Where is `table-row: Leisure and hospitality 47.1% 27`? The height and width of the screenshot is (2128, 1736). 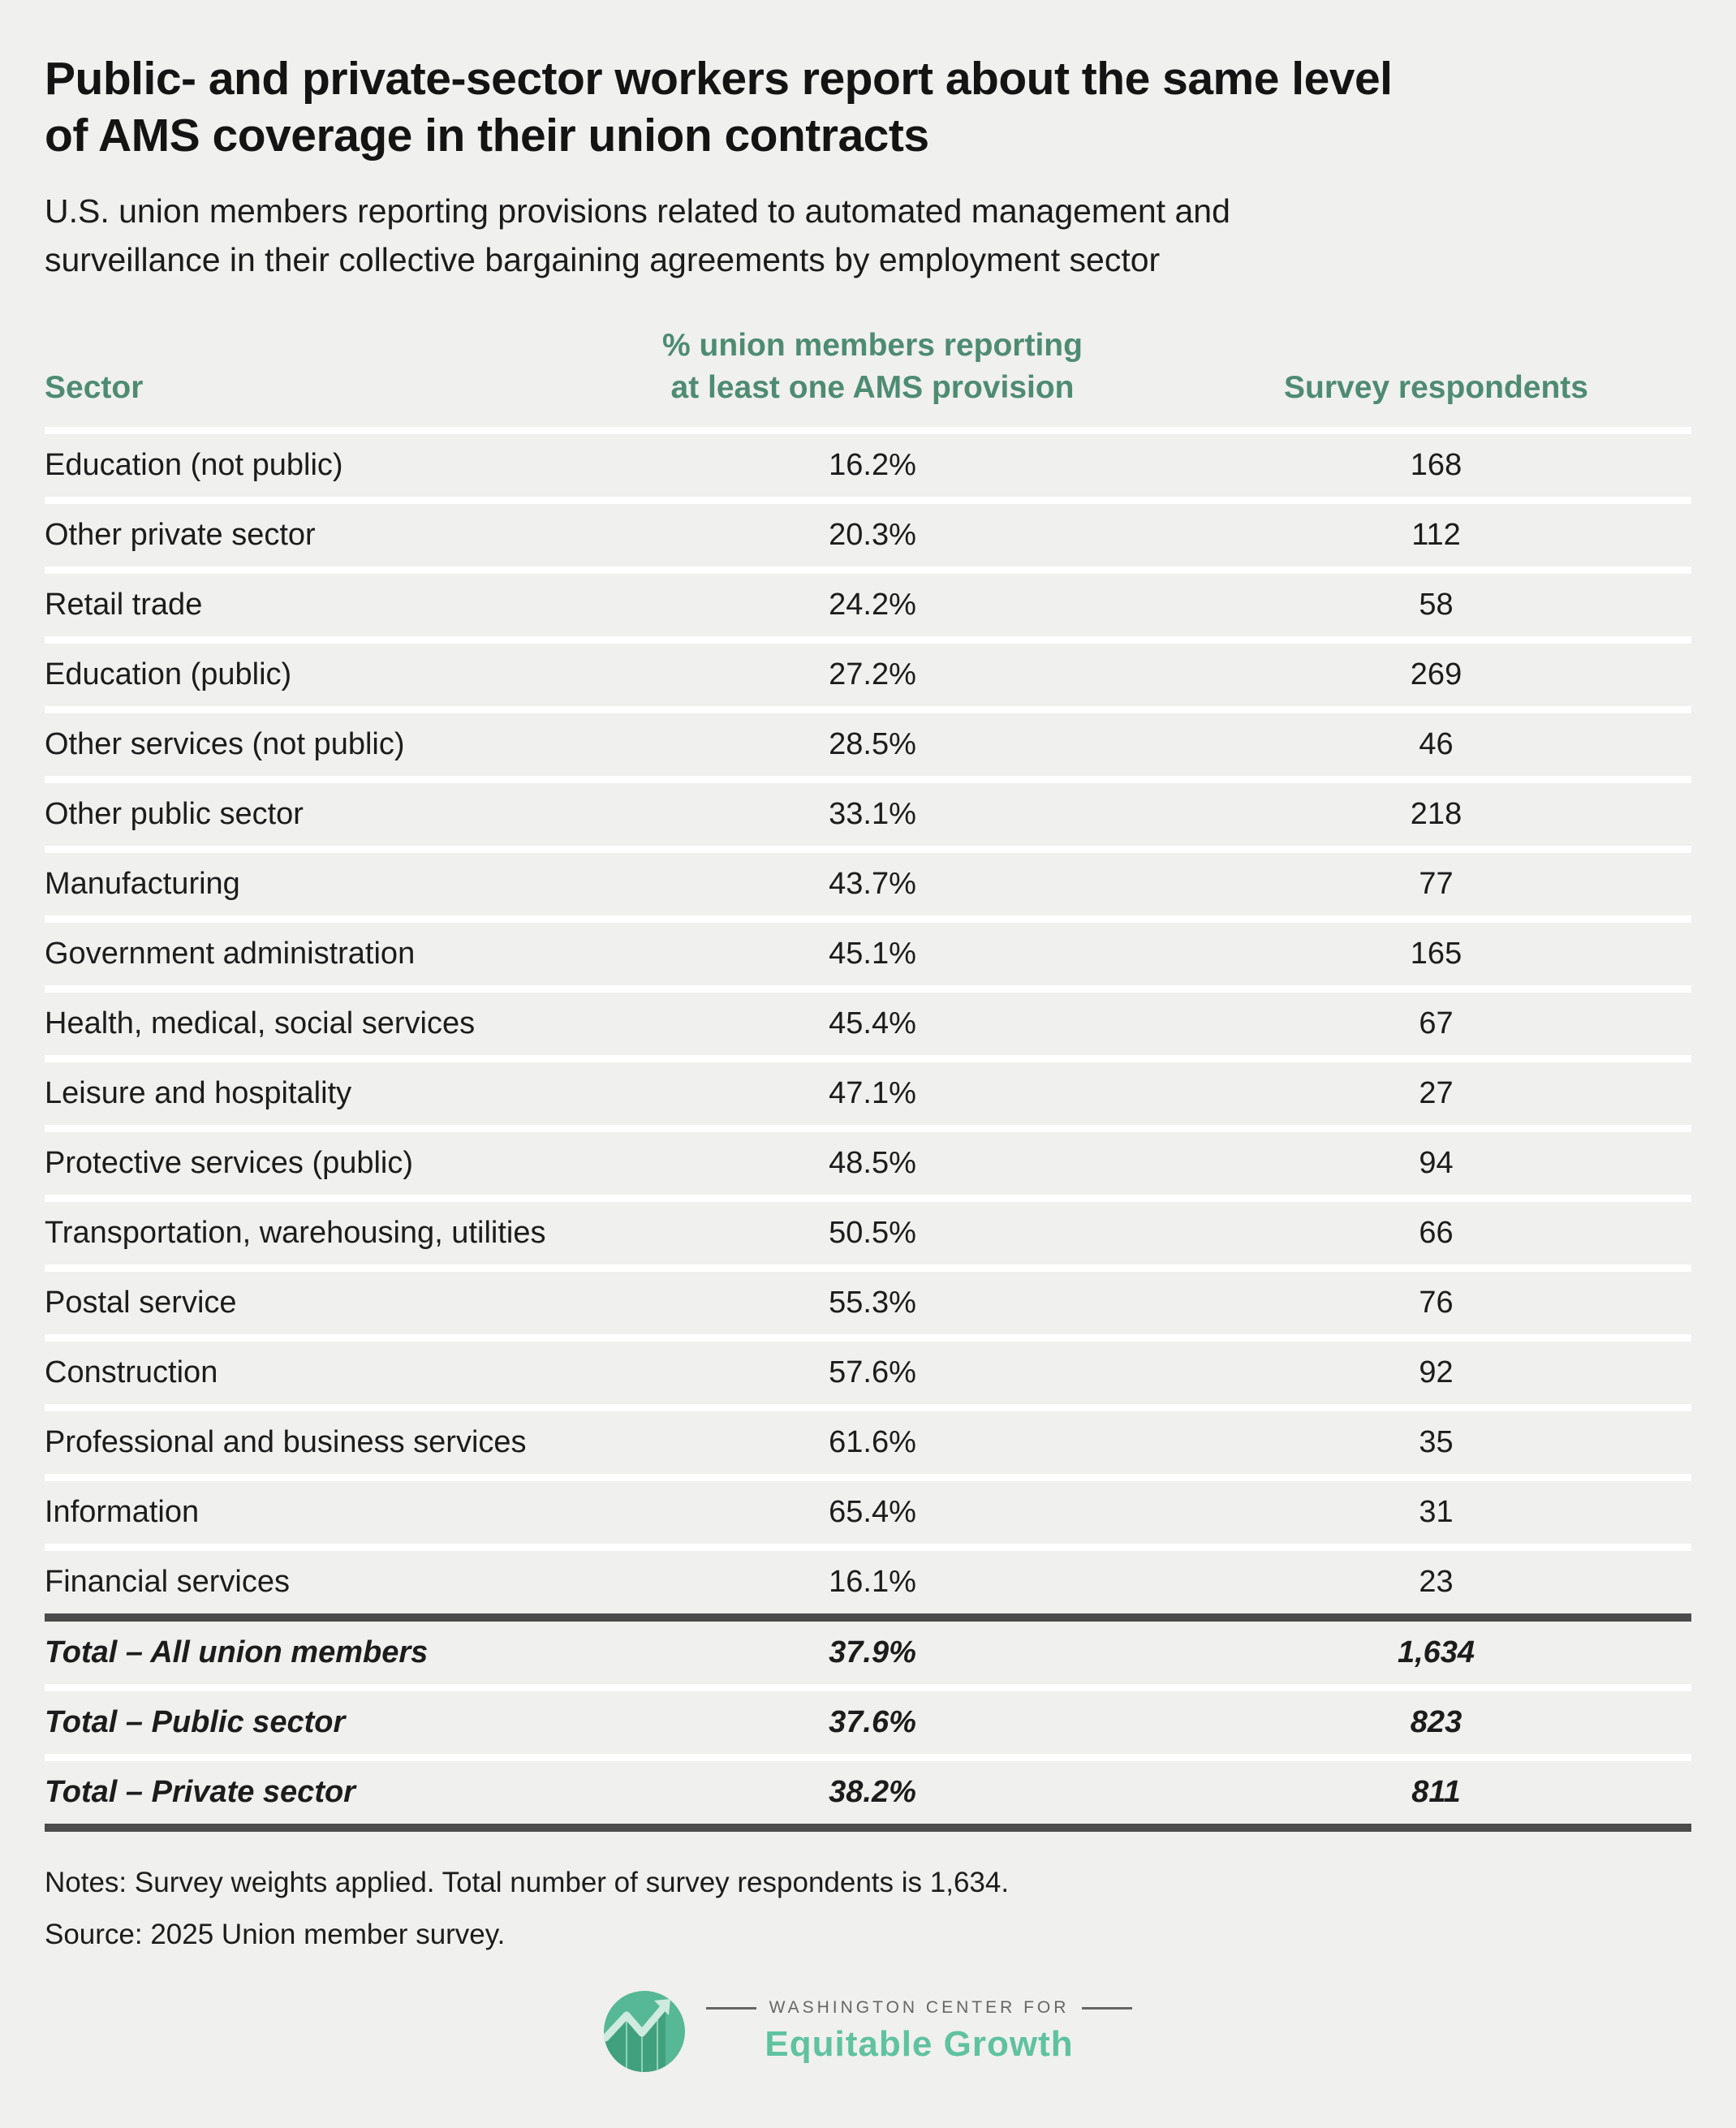 table-row: Leisure and hospitality 47.1% 27 is located at coordinates (868, 1097).